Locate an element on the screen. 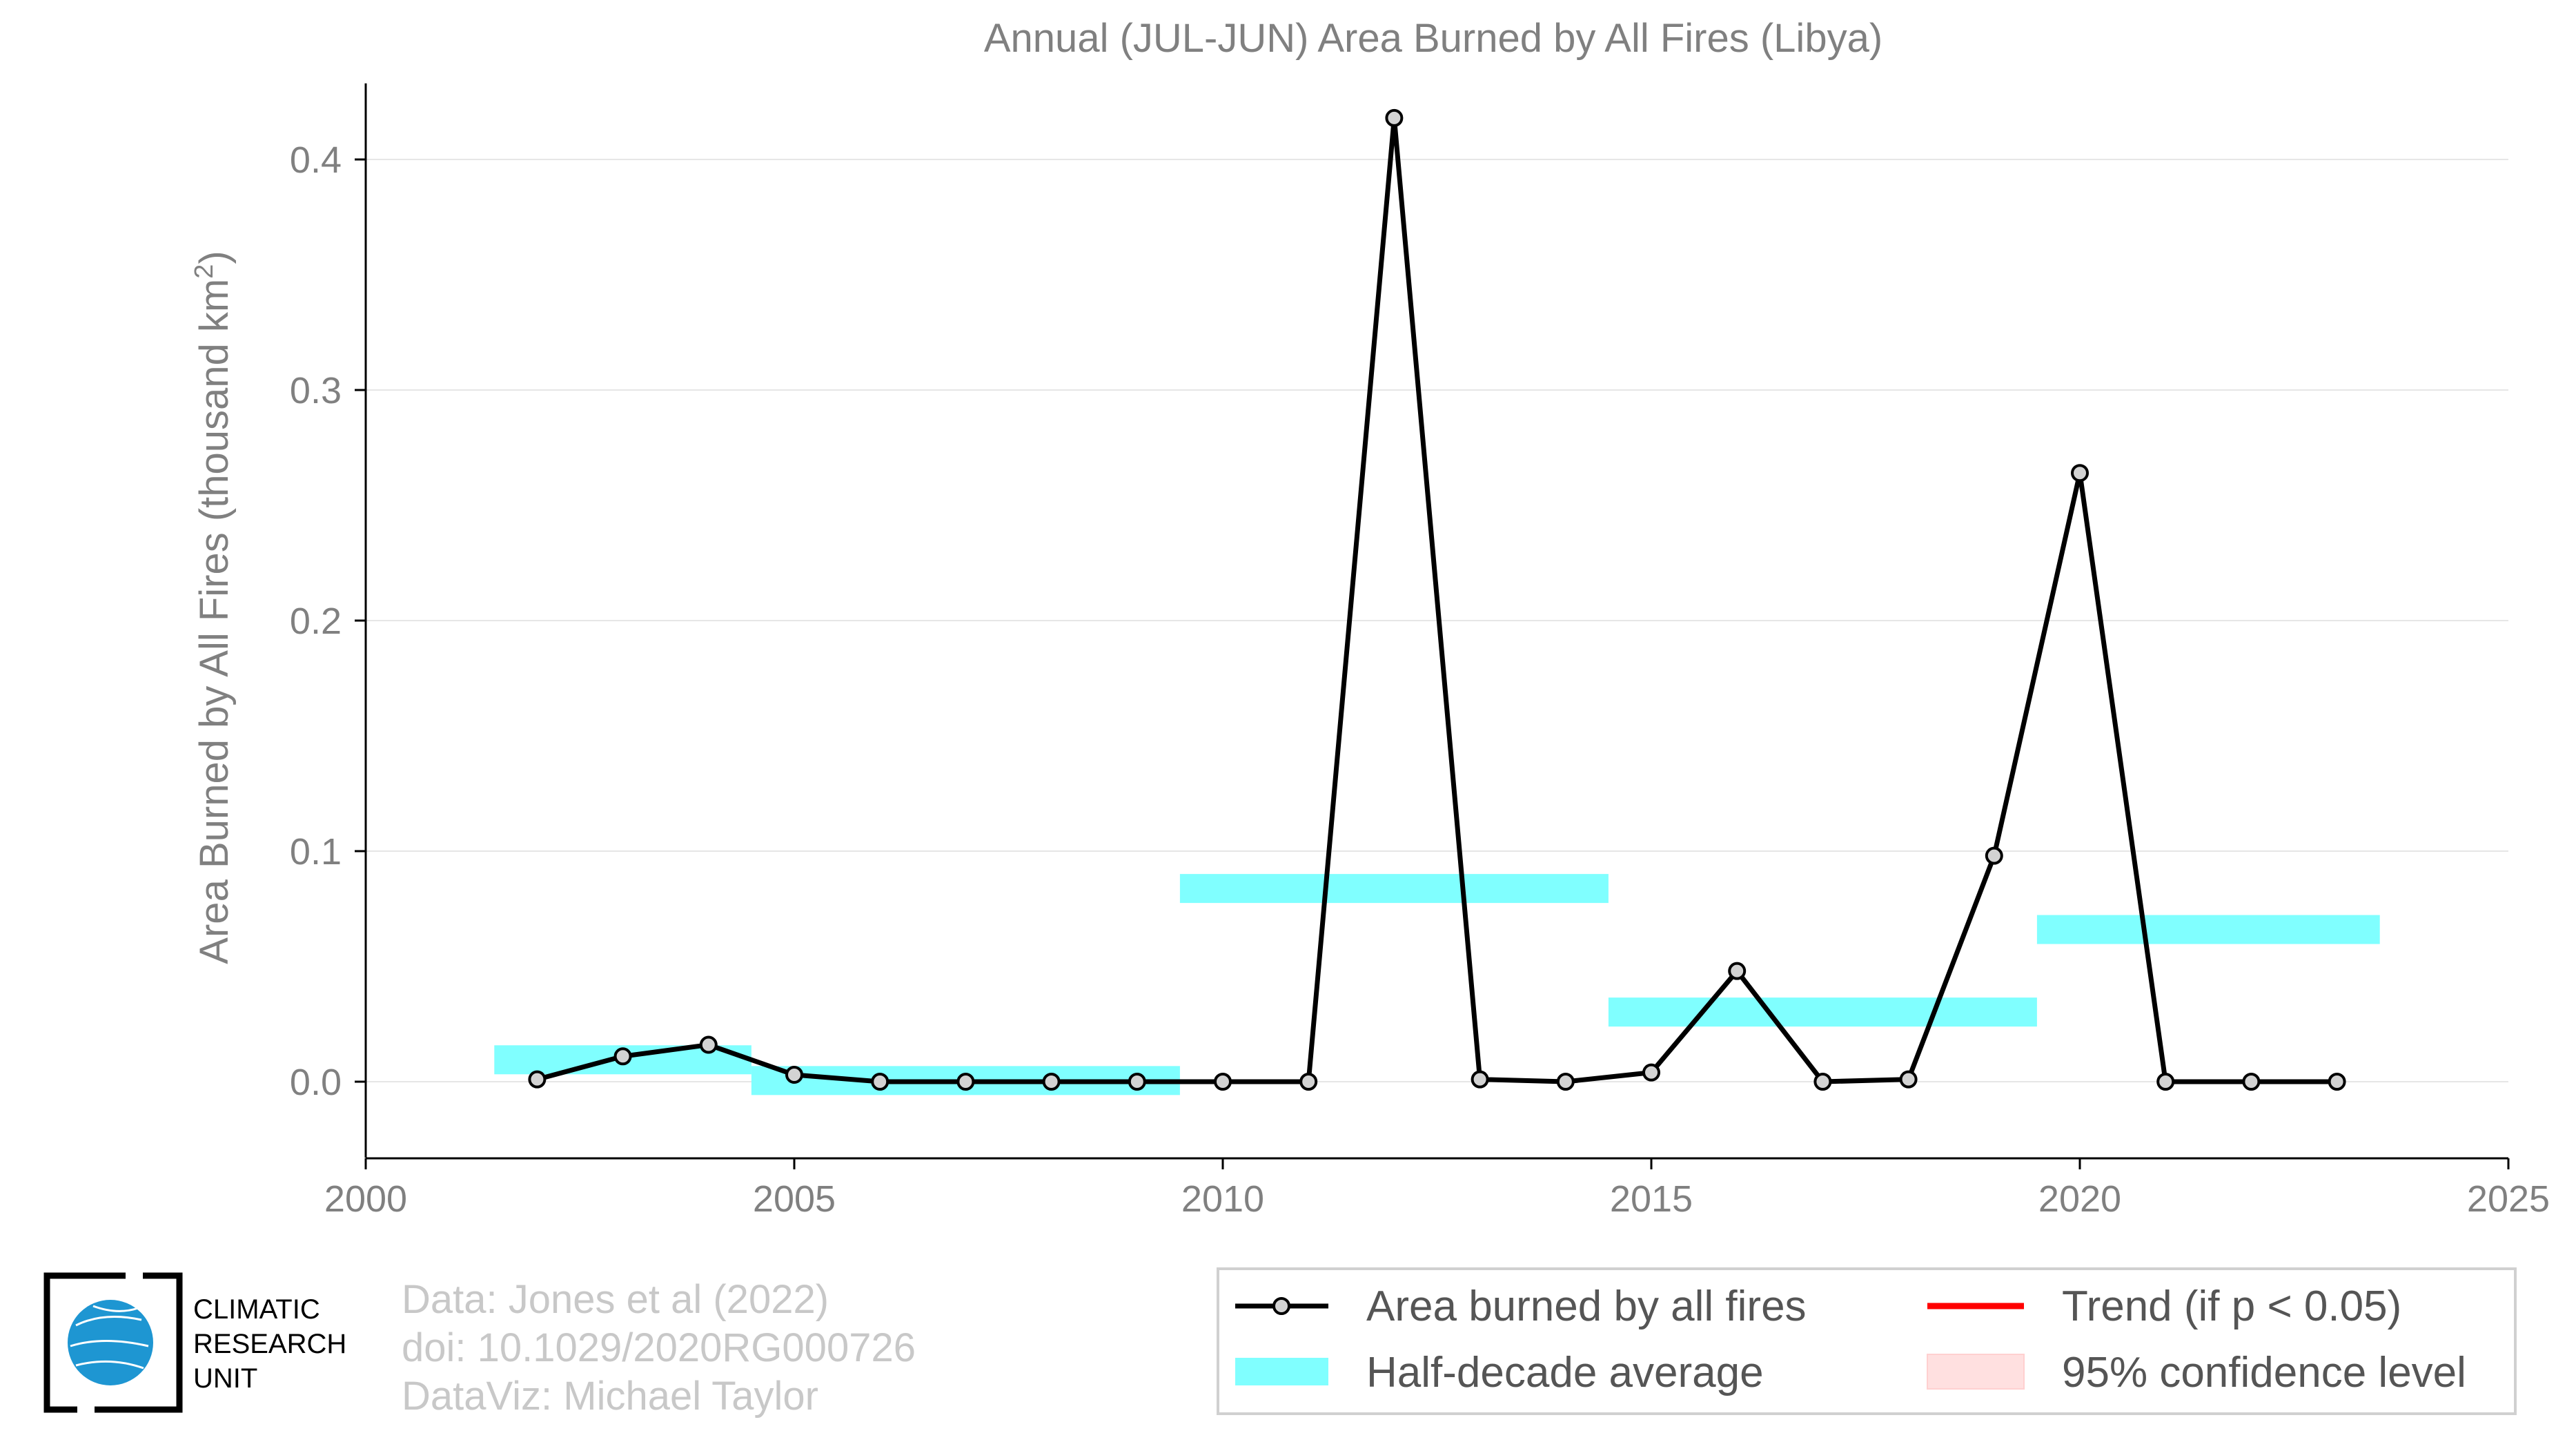 The image size is (2576, 1451). logo-text-line3: UNIT is located at coordinates (225, 1378).